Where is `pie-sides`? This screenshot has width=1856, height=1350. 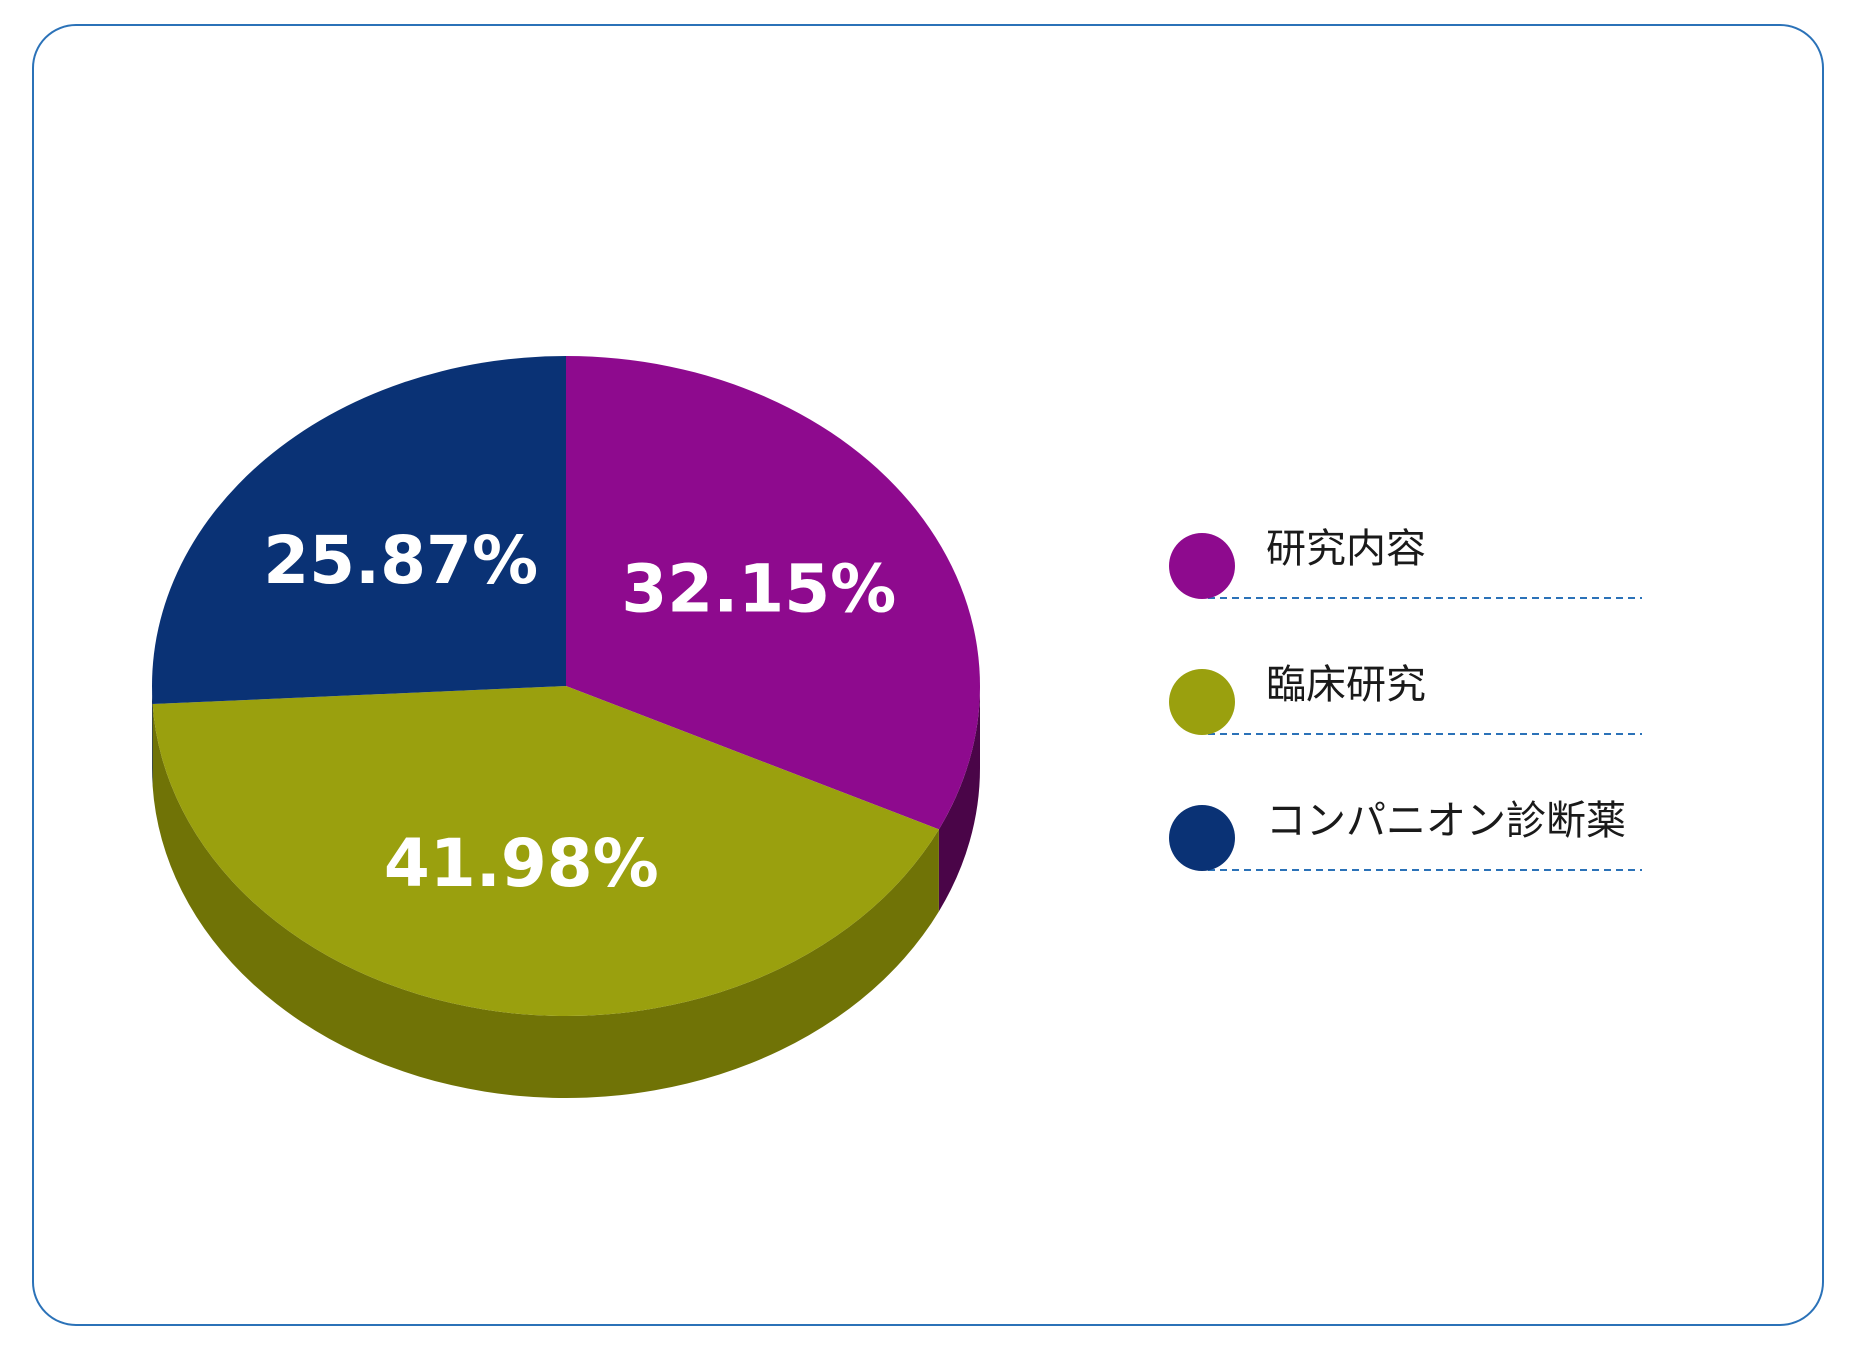 pie-sides is located at coordinates (566, 892).